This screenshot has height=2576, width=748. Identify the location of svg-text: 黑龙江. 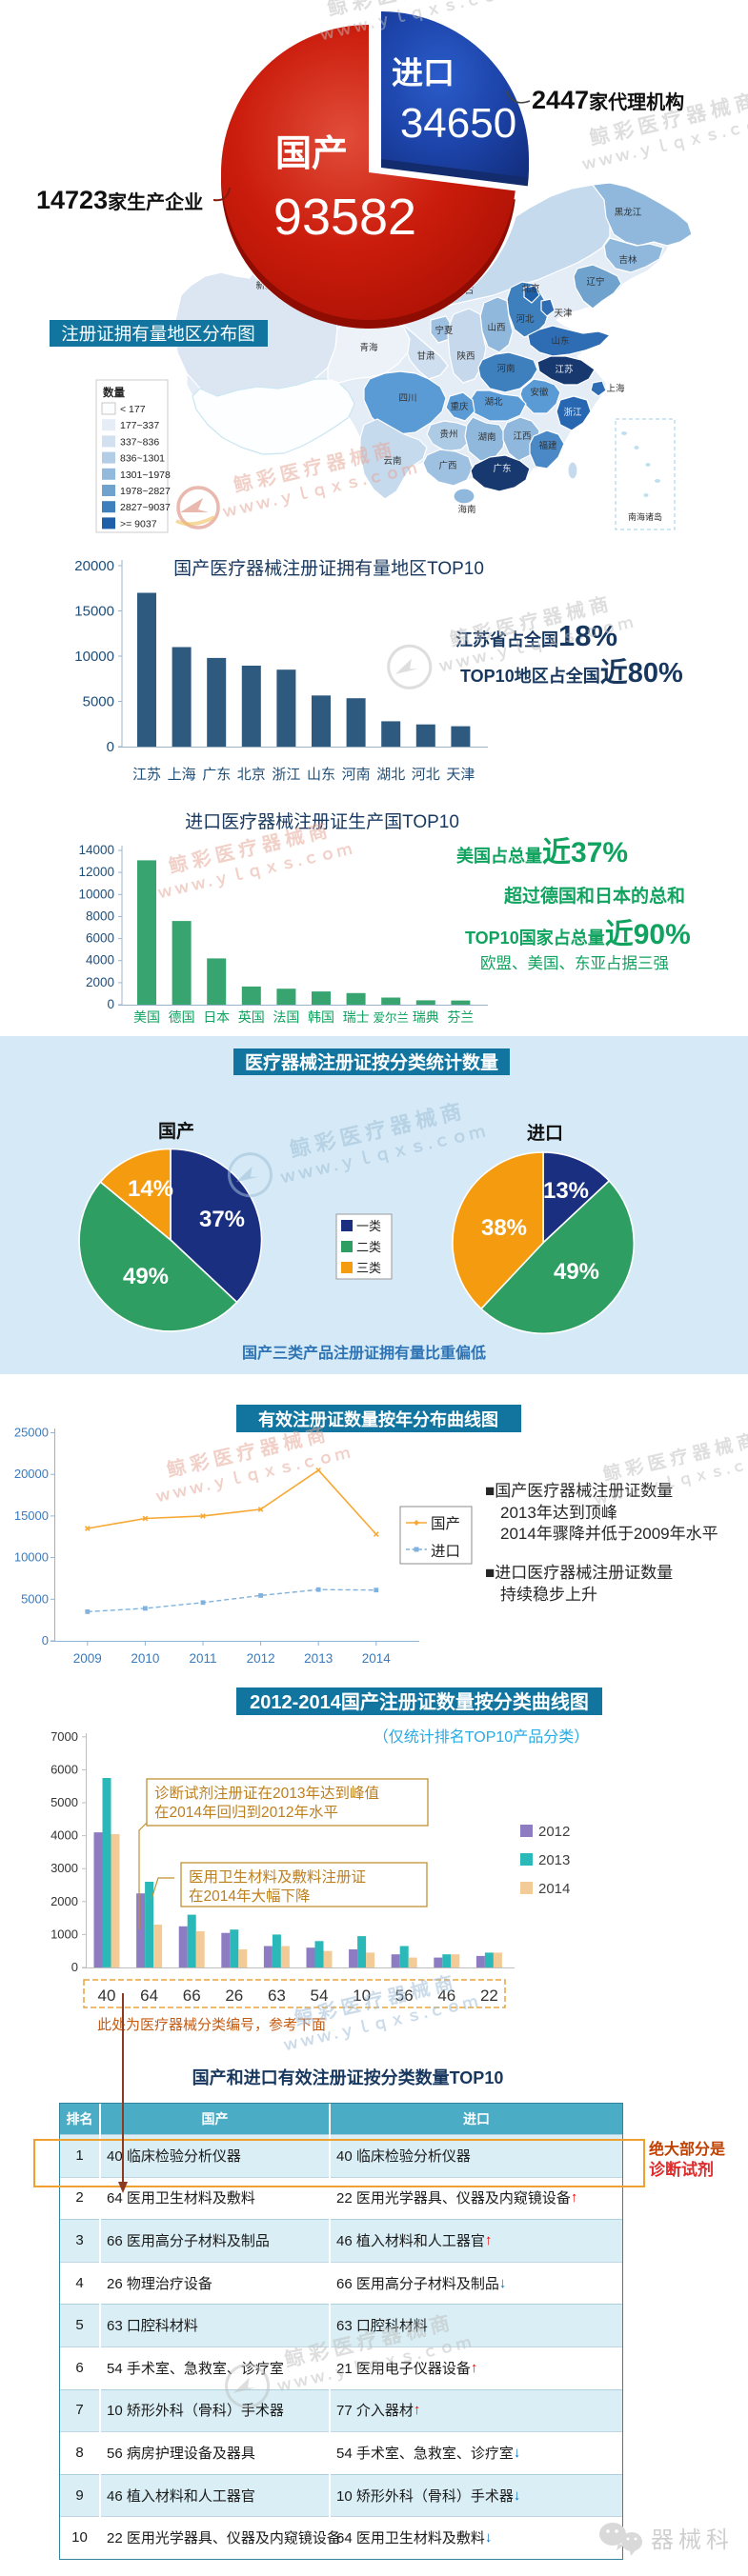
(628, 212).